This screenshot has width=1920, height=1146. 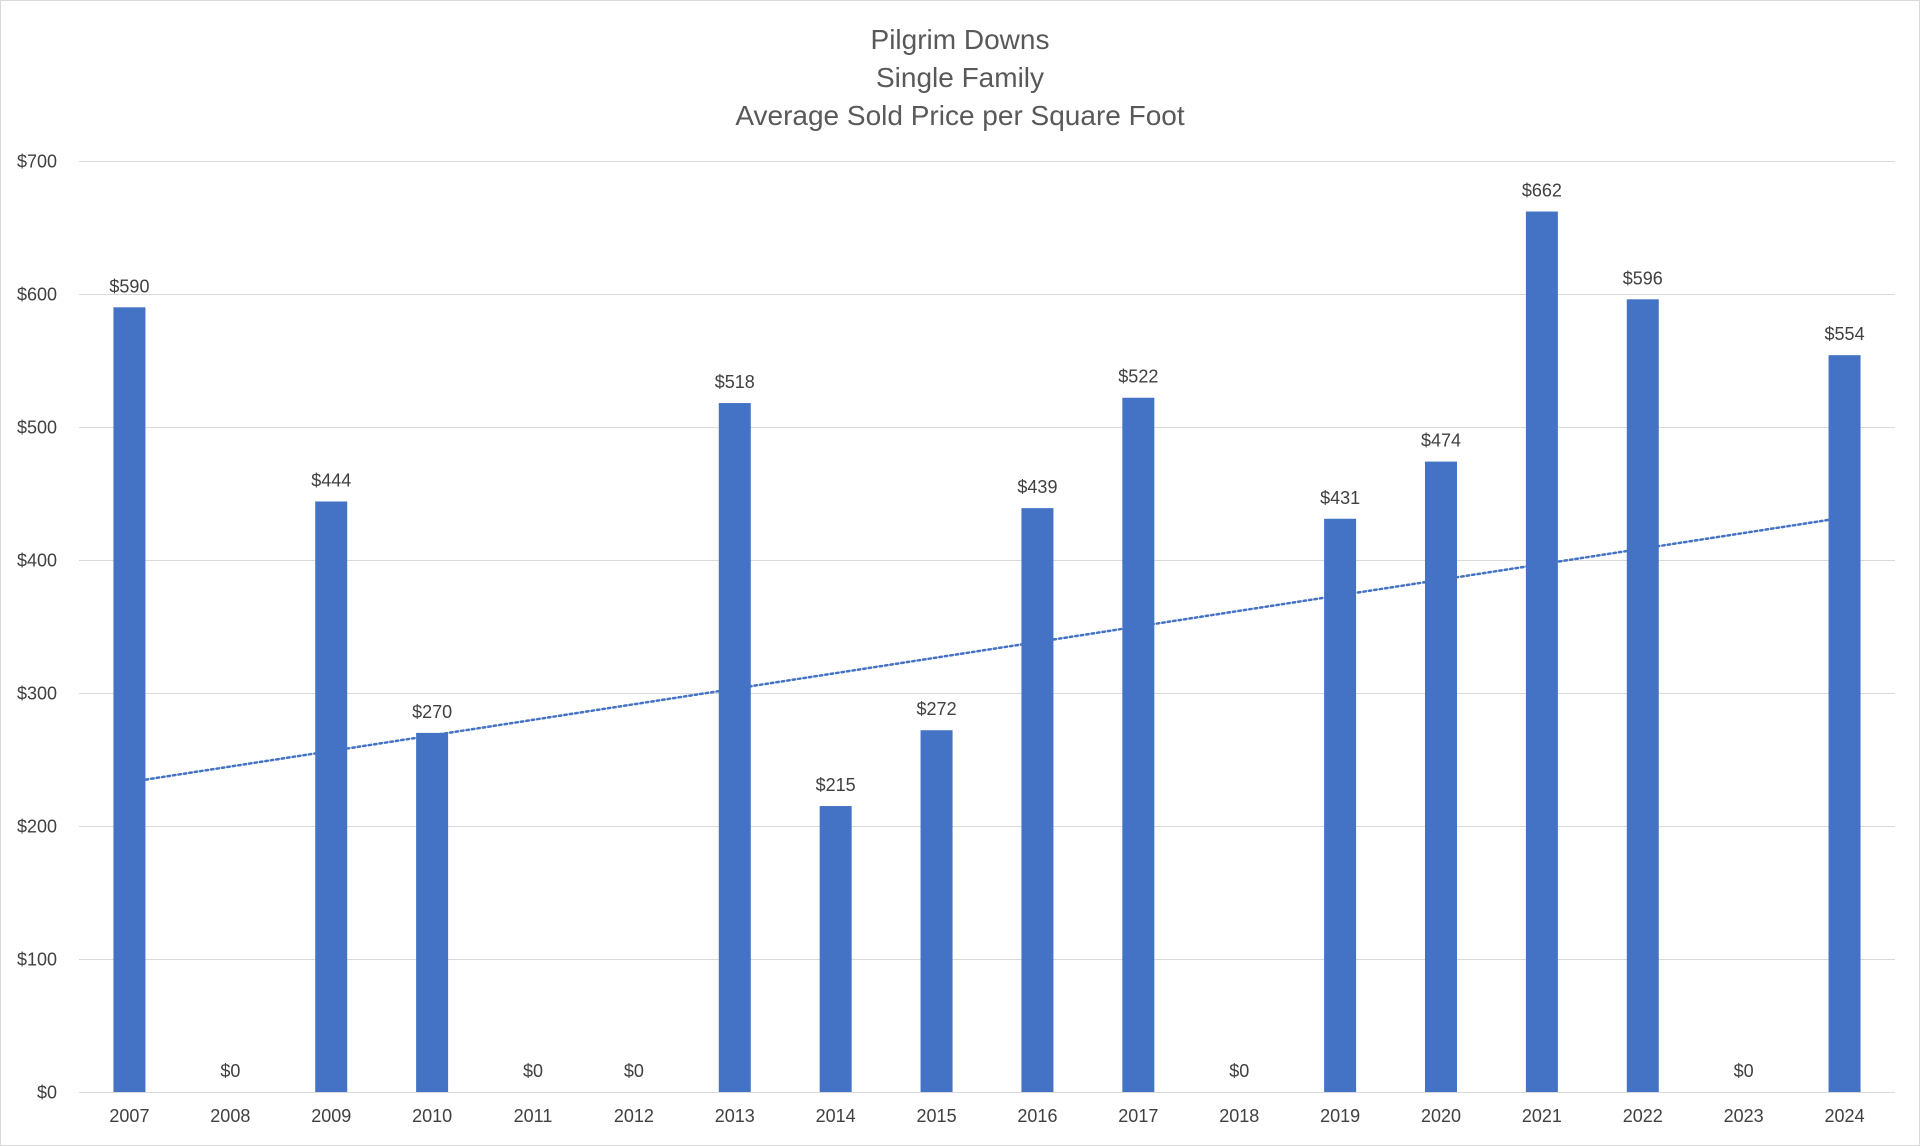 I want to click on bar-2020, so click(x=1441, y=777).